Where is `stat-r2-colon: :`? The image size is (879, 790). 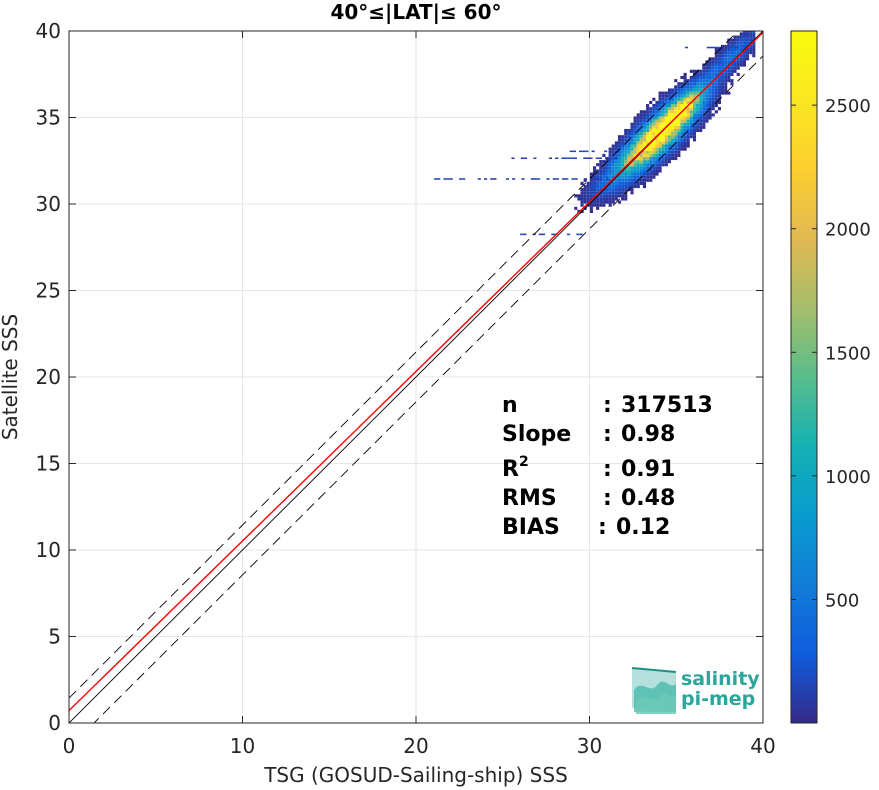 stat-r2-colon: : is located at coordinates (607, 469).